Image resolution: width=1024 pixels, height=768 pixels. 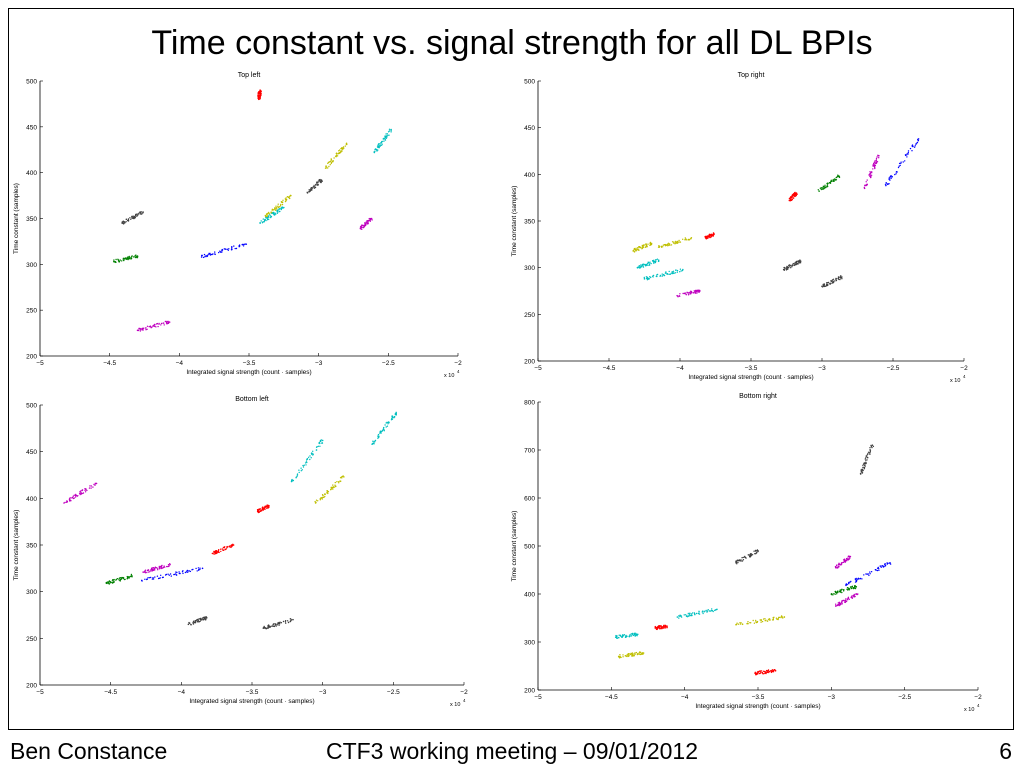 What do you see at coordinates (449, 376) in the screenshot?
I see `x-axis-multiplier: x 10` at bounding box center [449, 376].